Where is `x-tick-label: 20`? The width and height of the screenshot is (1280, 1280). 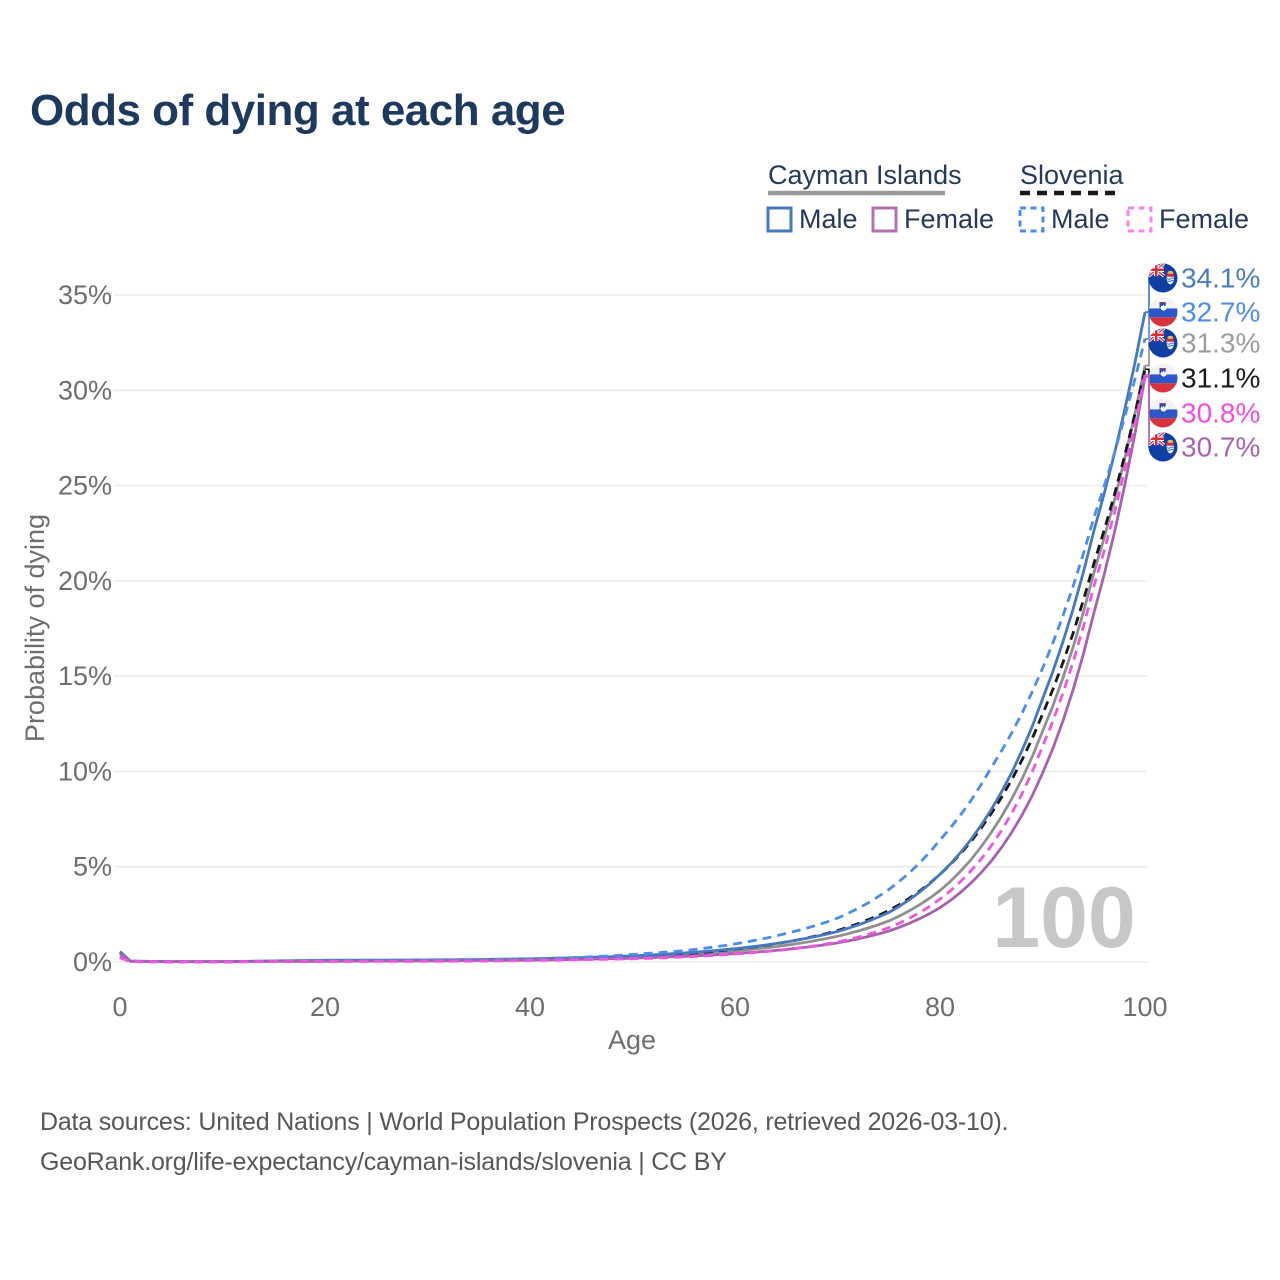 x-tick-label: 20 is located at coordinates (325, 1007).